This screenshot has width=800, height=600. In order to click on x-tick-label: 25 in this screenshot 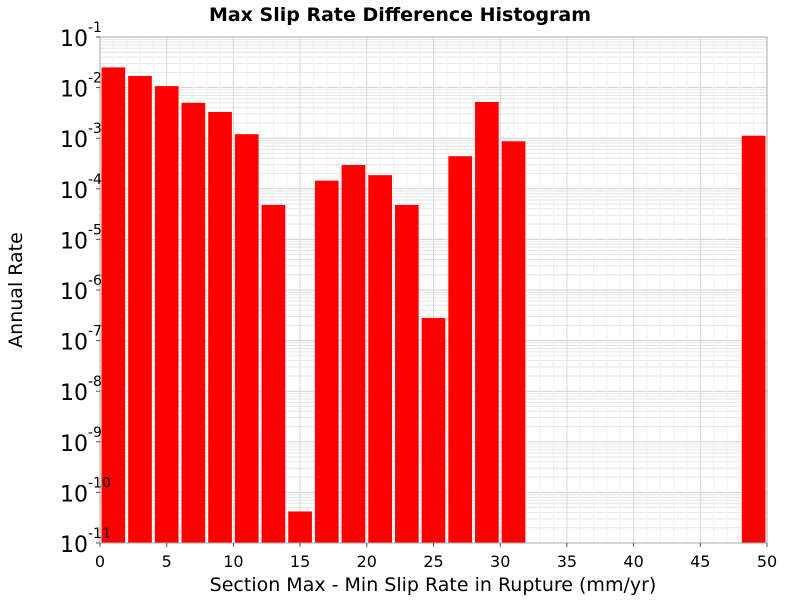, I will do `click(433, 561)`.